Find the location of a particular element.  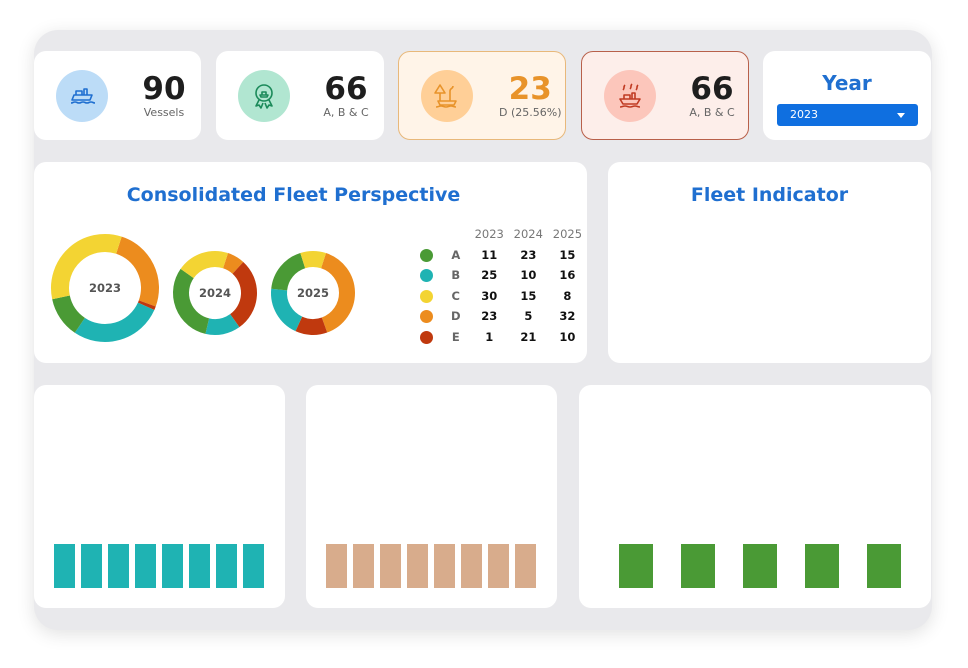

year-title: Year is located at coordinates (847, 83).